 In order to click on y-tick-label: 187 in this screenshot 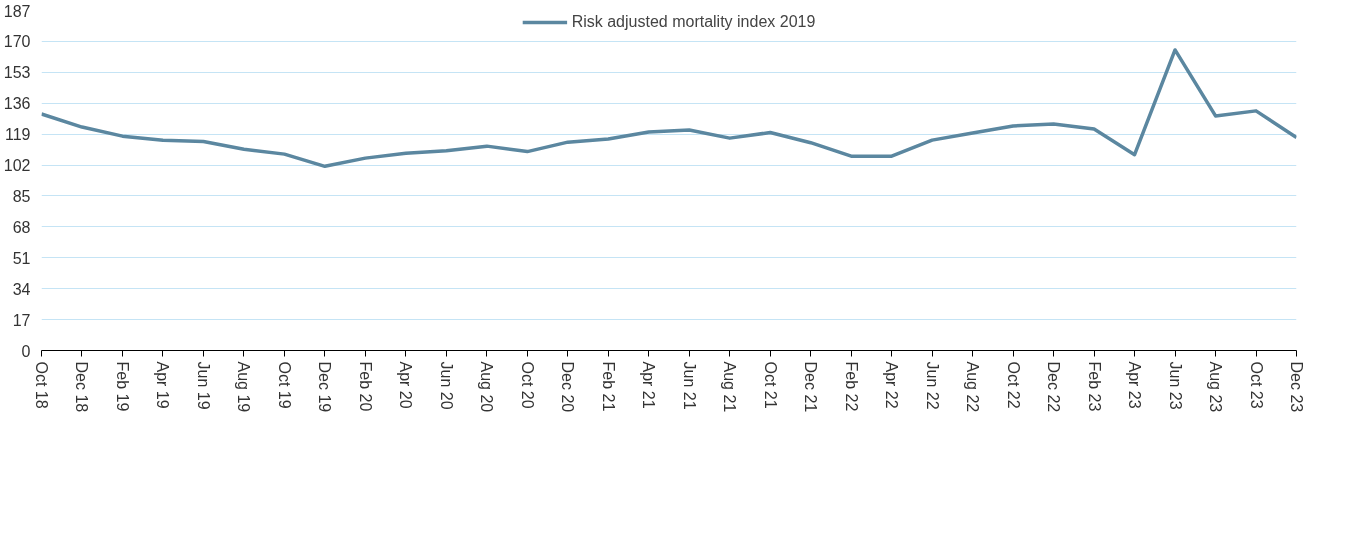, I will do `click(17, 11)`.